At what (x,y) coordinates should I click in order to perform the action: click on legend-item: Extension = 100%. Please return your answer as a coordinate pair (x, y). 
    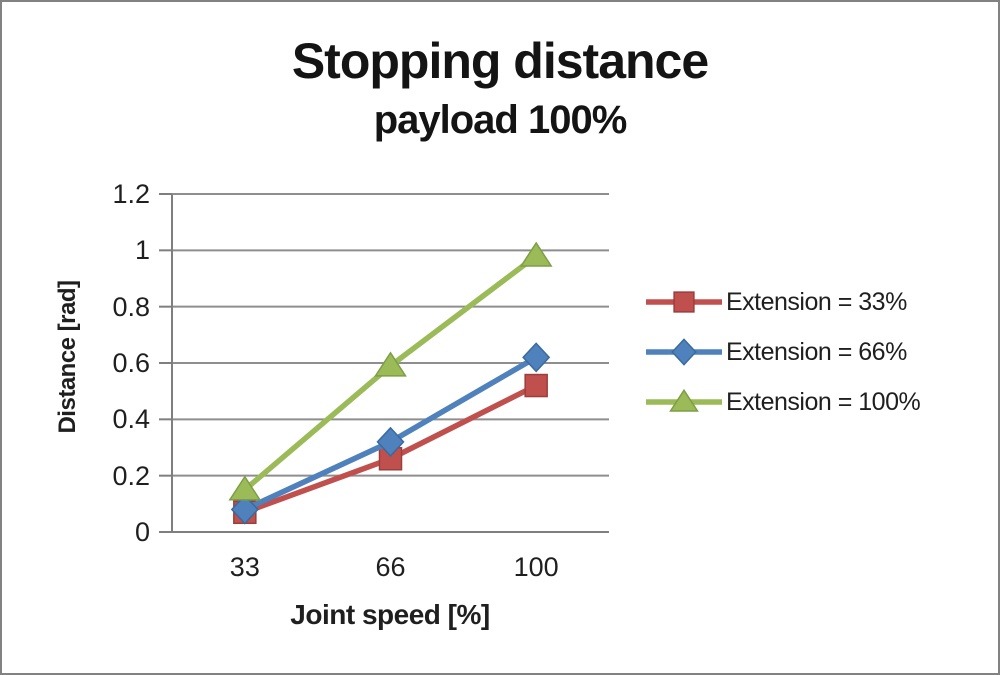
    Looking at the image, I should click on (783, 402).